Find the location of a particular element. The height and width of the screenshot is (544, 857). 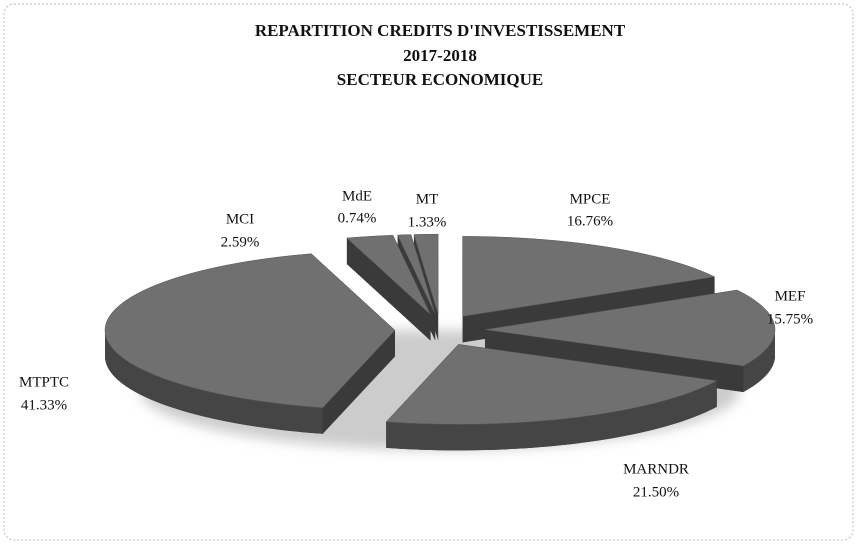

value-label: 41.33% is located at coordinates (44, 405).